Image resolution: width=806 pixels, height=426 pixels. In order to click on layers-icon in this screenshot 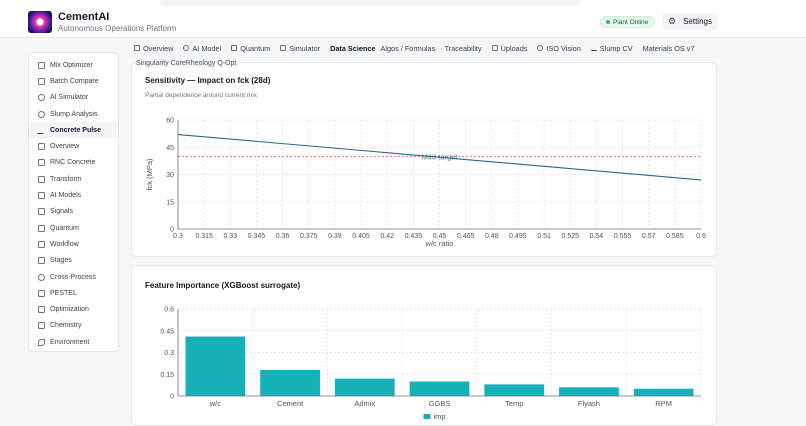, I will do `click(41, 261)`.